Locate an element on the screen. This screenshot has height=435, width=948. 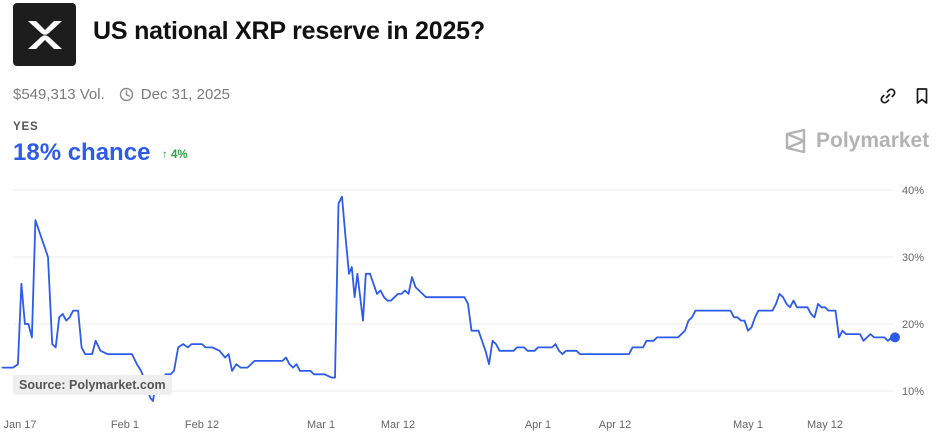
xrp-logo-icon is located at coordinates (44, 34).